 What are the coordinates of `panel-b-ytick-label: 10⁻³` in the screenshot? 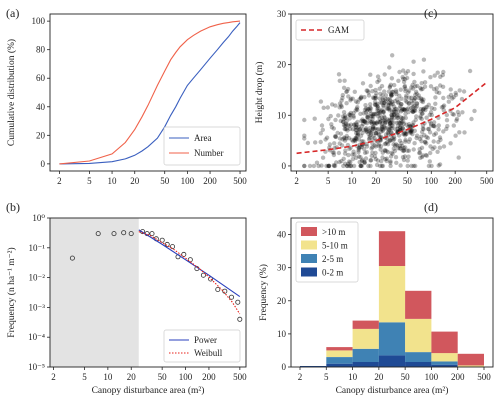 It's located at (37, 307).